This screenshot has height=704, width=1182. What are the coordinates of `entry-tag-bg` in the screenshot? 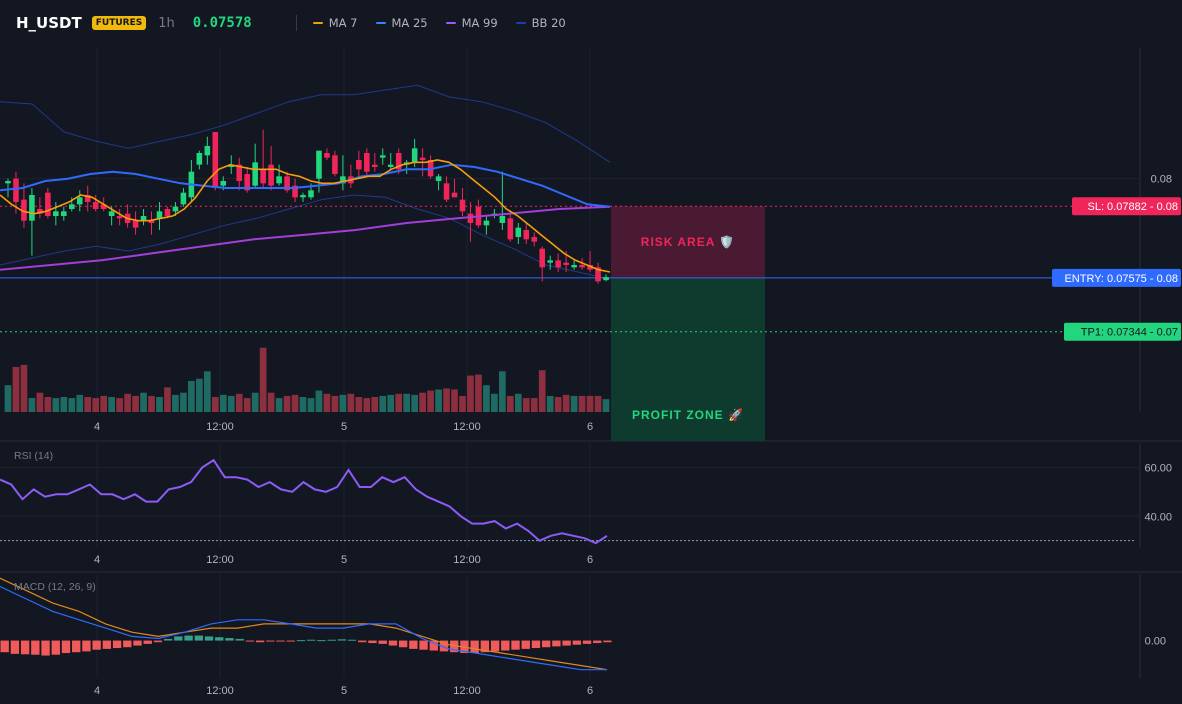 It's located at (1116, 277).